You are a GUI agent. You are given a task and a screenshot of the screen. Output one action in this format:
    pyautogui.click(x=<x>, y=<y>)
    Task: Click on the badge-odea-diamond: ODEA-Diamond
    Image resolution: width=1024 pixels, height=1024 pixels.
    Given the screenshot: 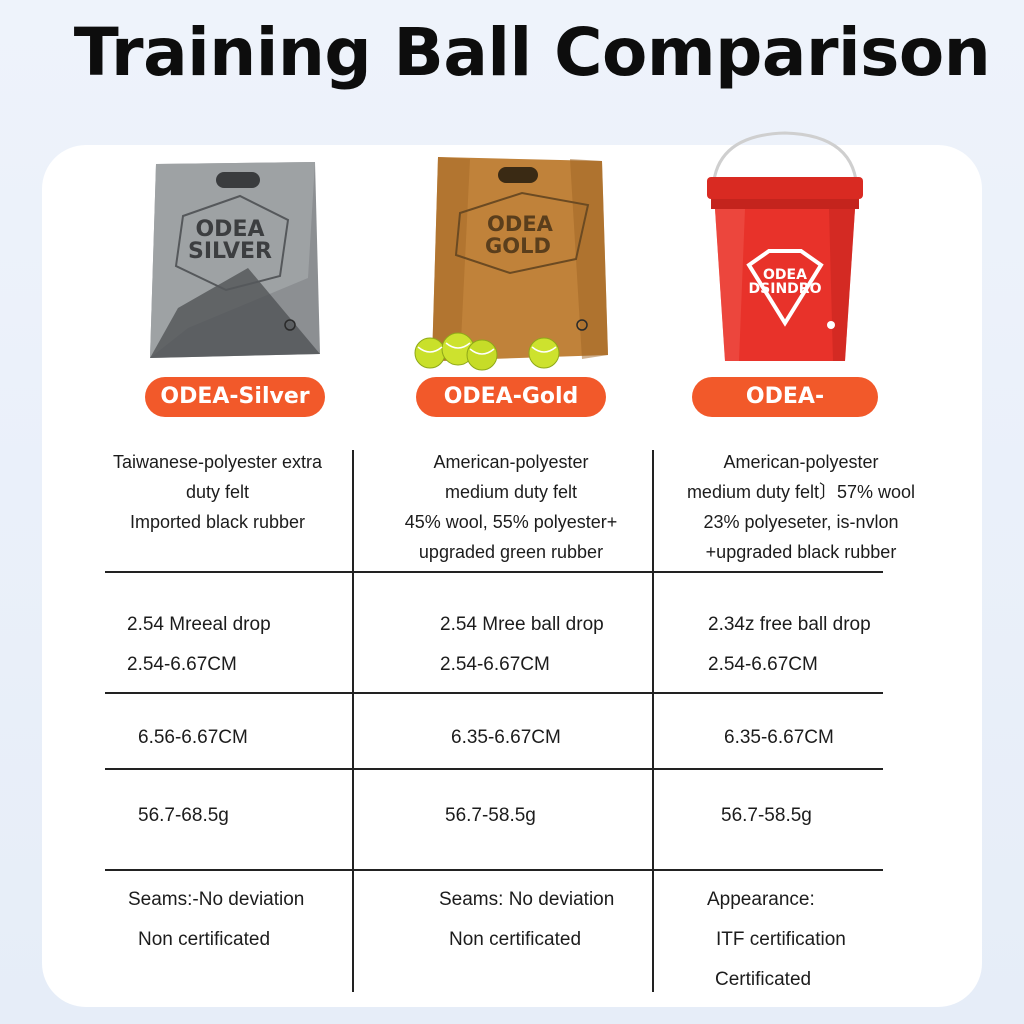 What is the action you would take?
    pyautogui.click(x=785, y=413)
    